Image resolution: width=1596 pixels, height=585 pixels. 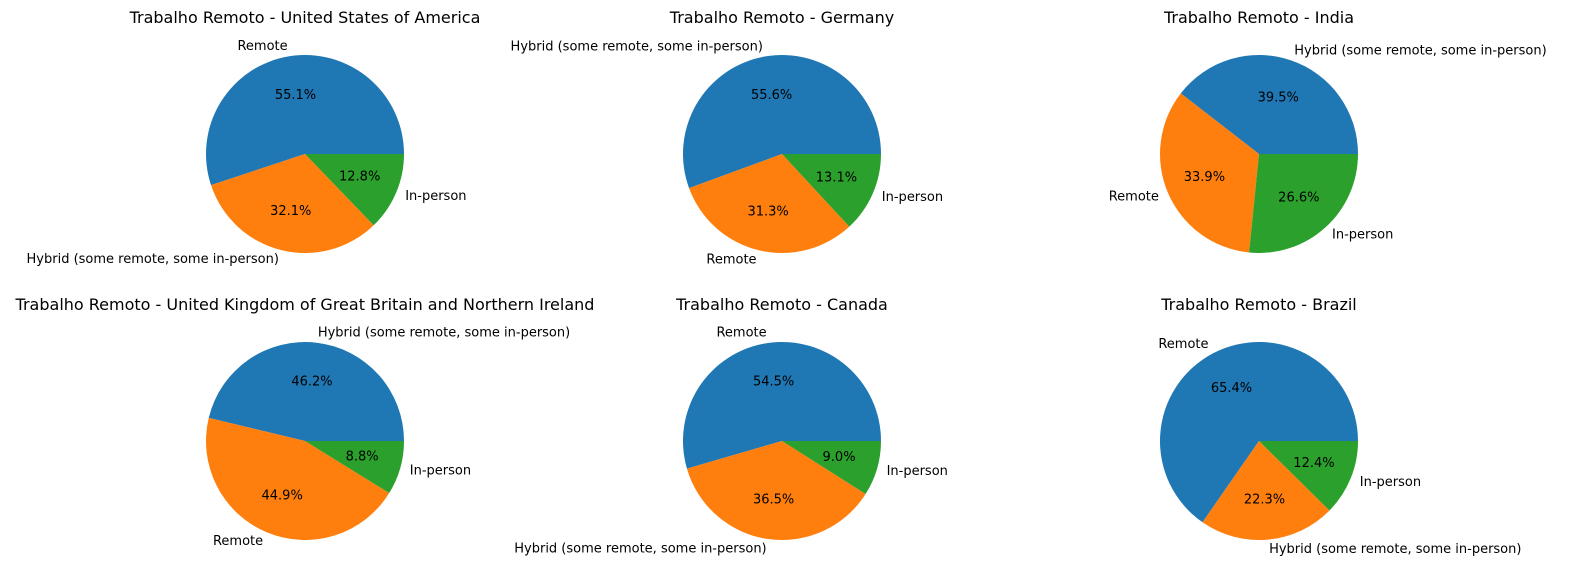 I want to click on pie-pct-label-usa-in-person: 12.8%, so click(x=359, y=177).